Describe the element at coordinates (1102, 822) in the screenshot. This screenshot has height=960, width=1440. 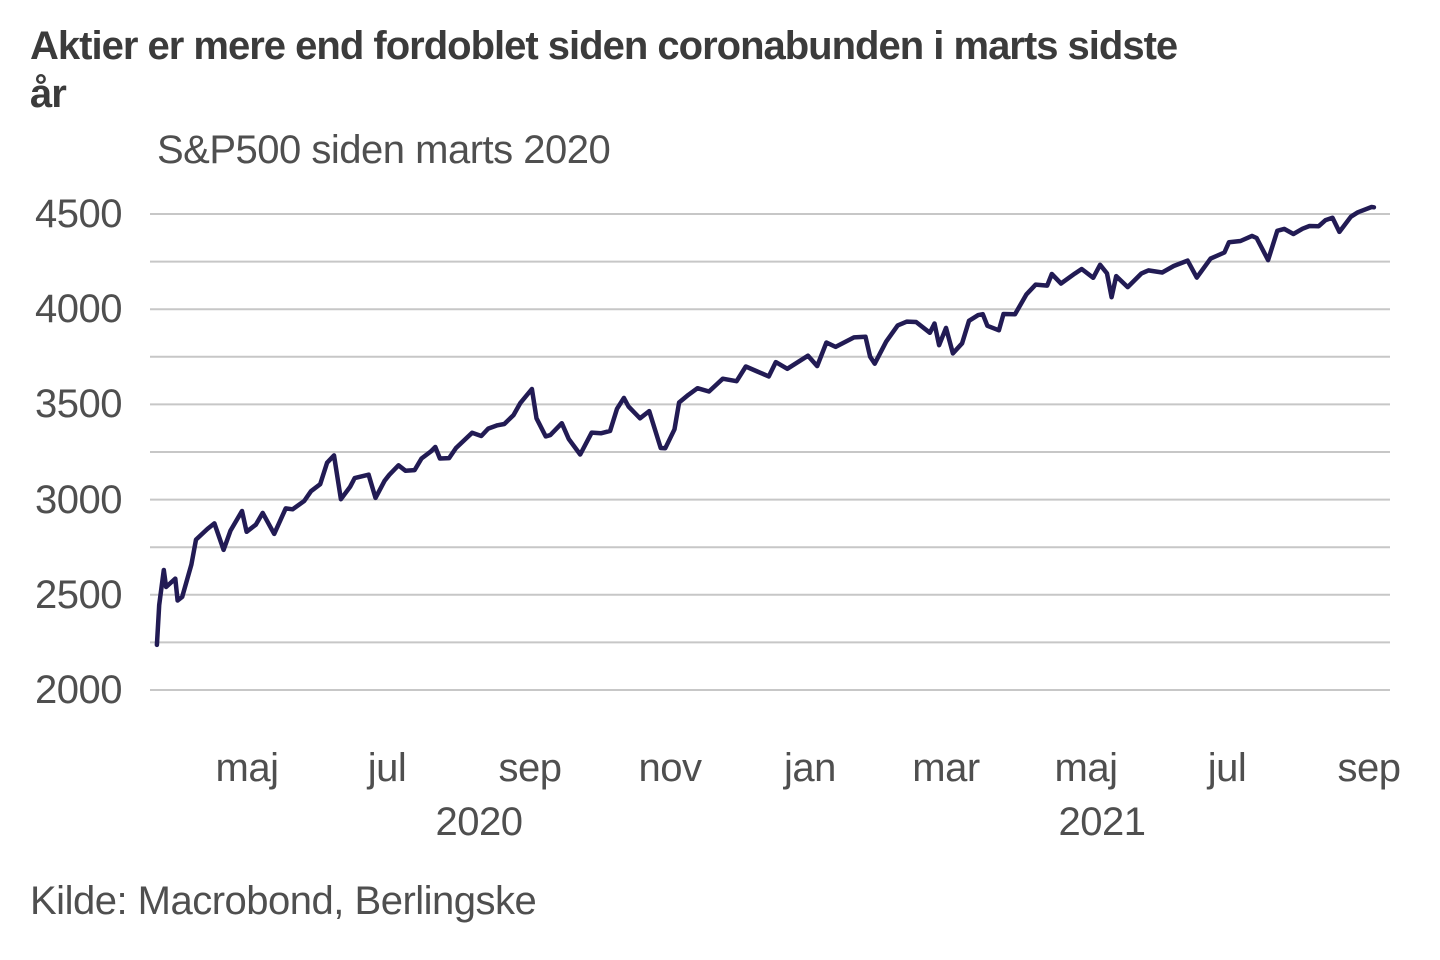
I see `x-axis-year-label: 2021` at that location.